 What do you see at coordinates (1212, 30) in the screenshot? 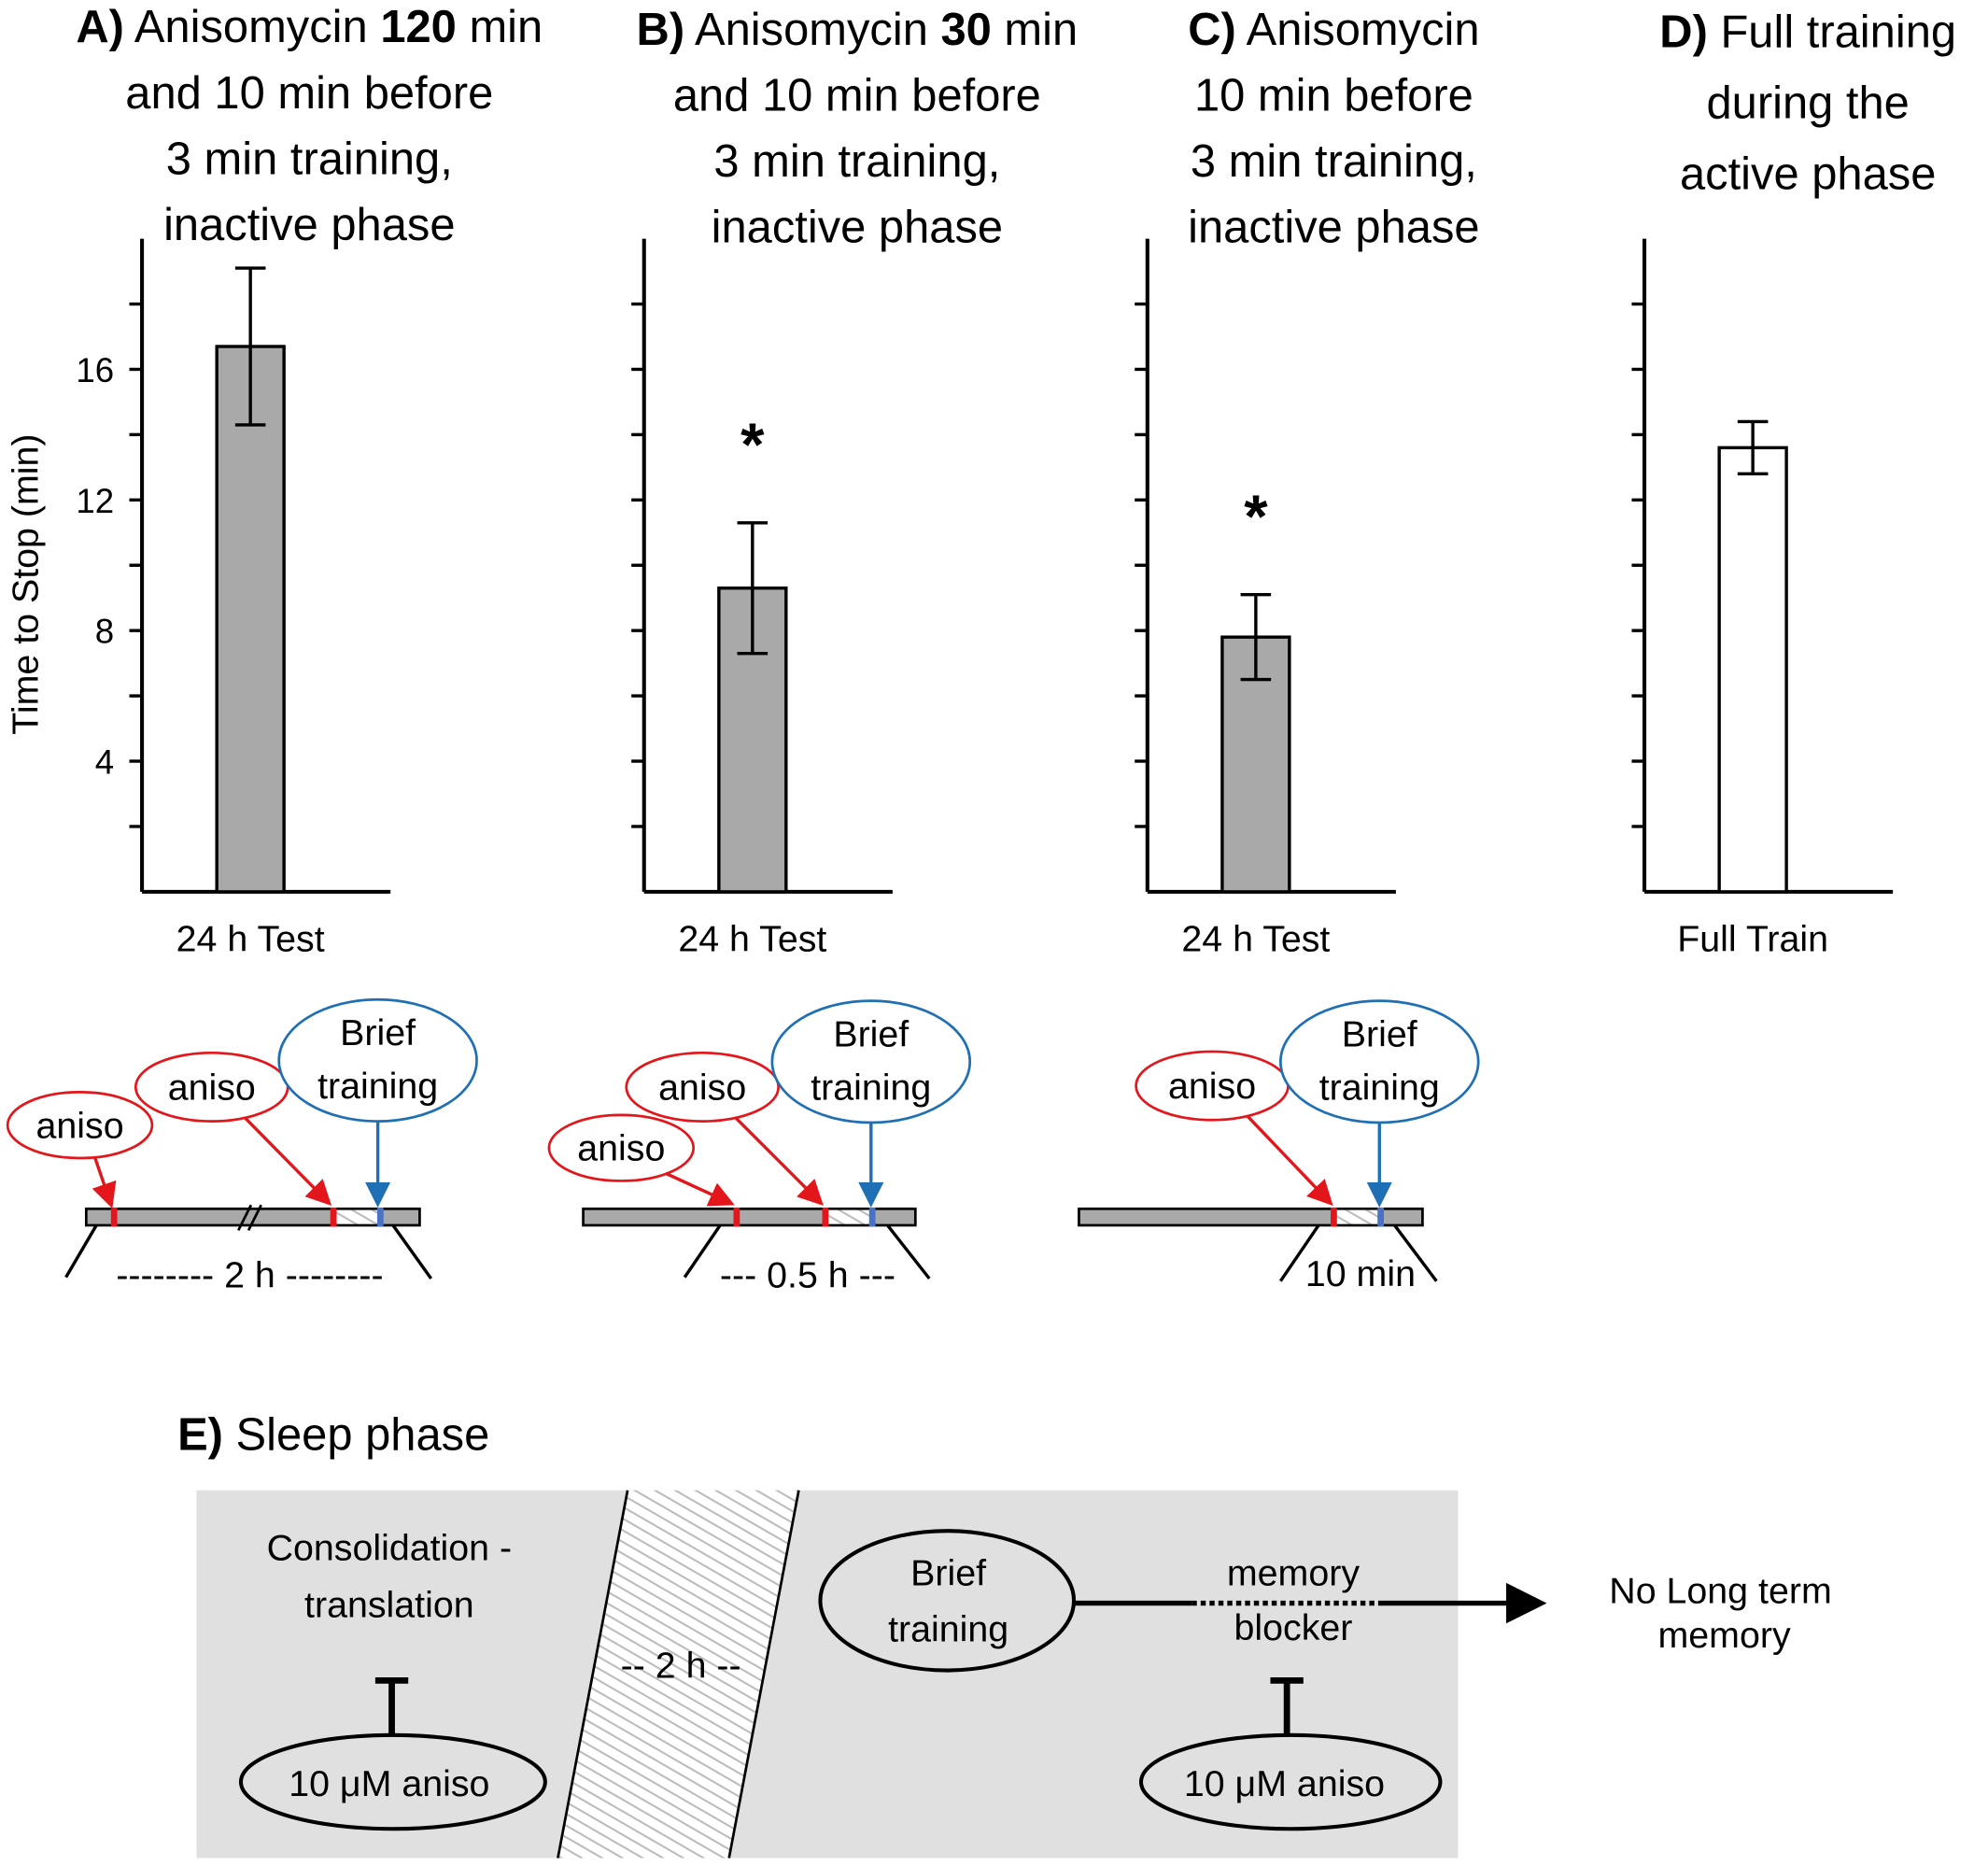
I see `title-segment: C)` at bounding box center [1212, 30].